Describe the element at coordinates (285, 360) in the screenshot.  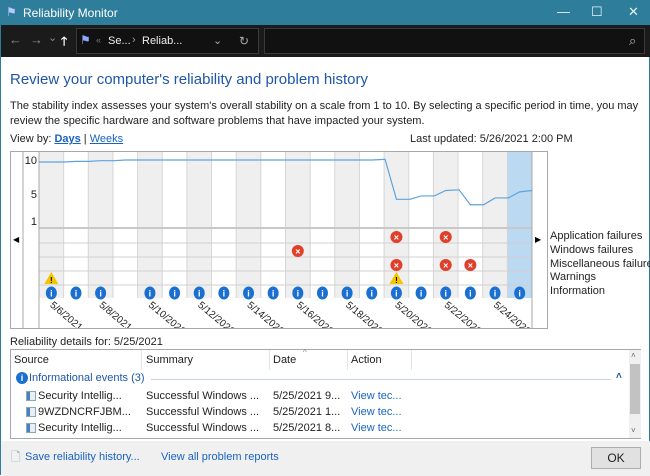
I see `column-date: Date` at that location.